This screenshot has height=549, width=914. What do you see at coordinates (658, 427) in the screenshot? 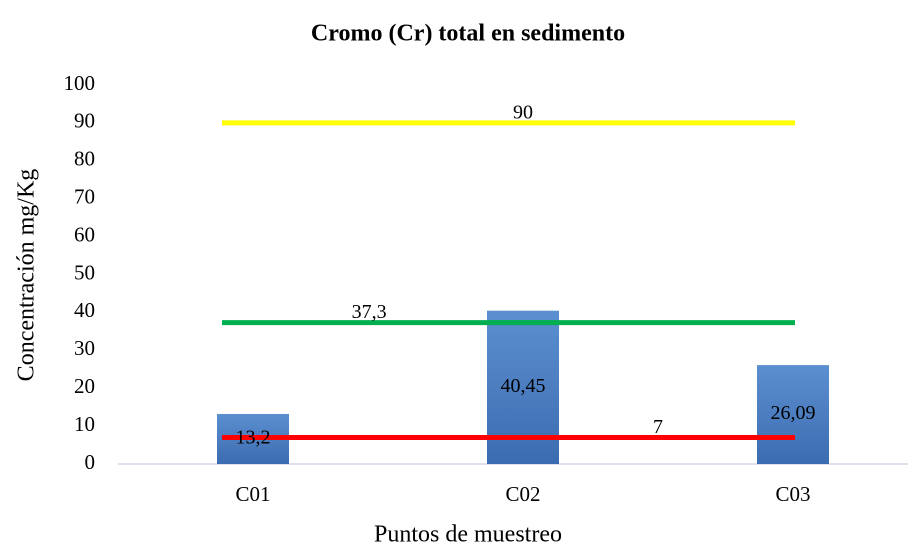
I see `reference-label: 7` at bounding box center [658, 427].